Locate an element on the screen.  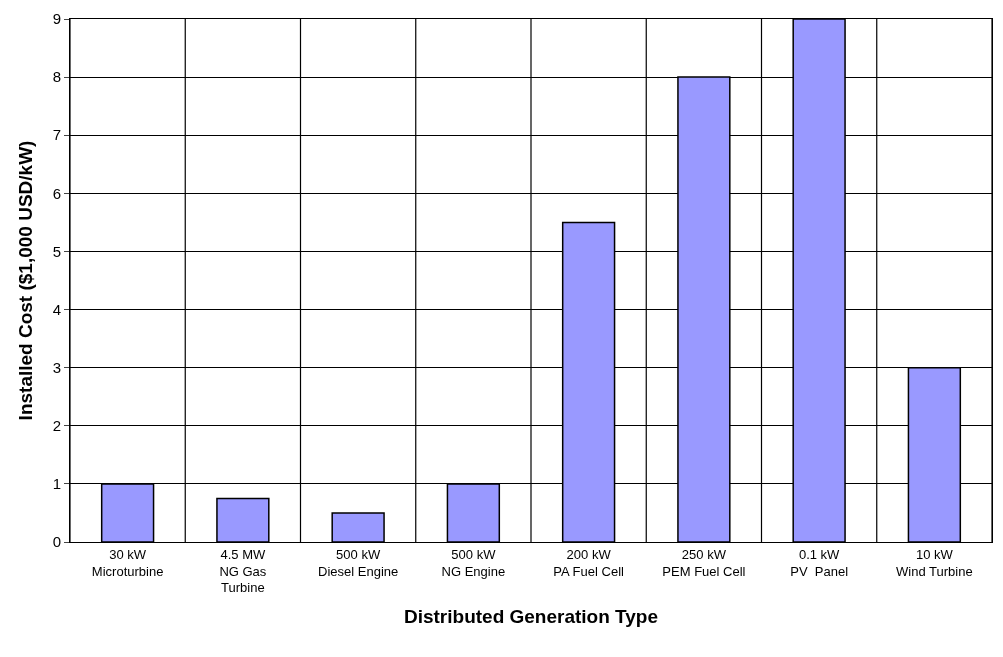
x-tick-label: 250 kW PEM Fuel Cell is located at coordinates (704, 562).